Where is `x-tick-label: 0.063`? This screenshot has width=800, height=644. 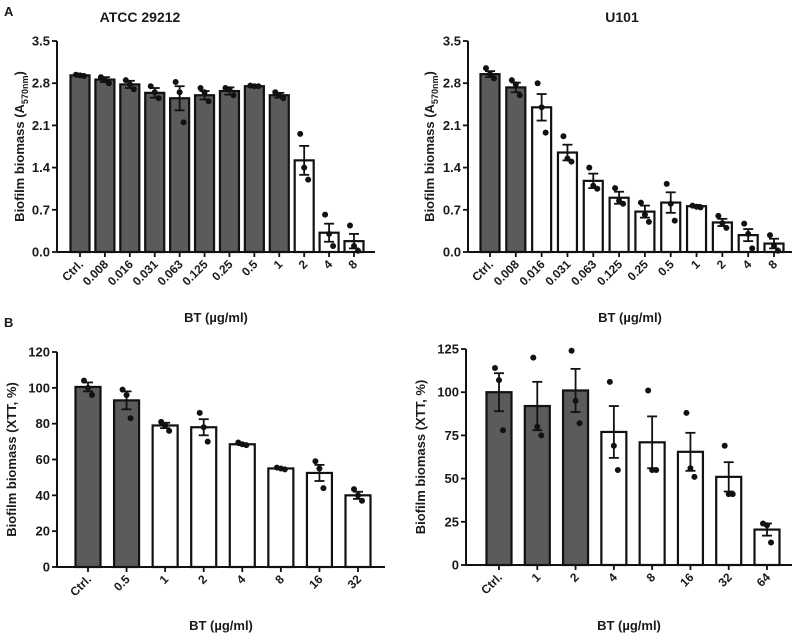
x-tick-label: 0.063 is located at coordinates (170, 272).